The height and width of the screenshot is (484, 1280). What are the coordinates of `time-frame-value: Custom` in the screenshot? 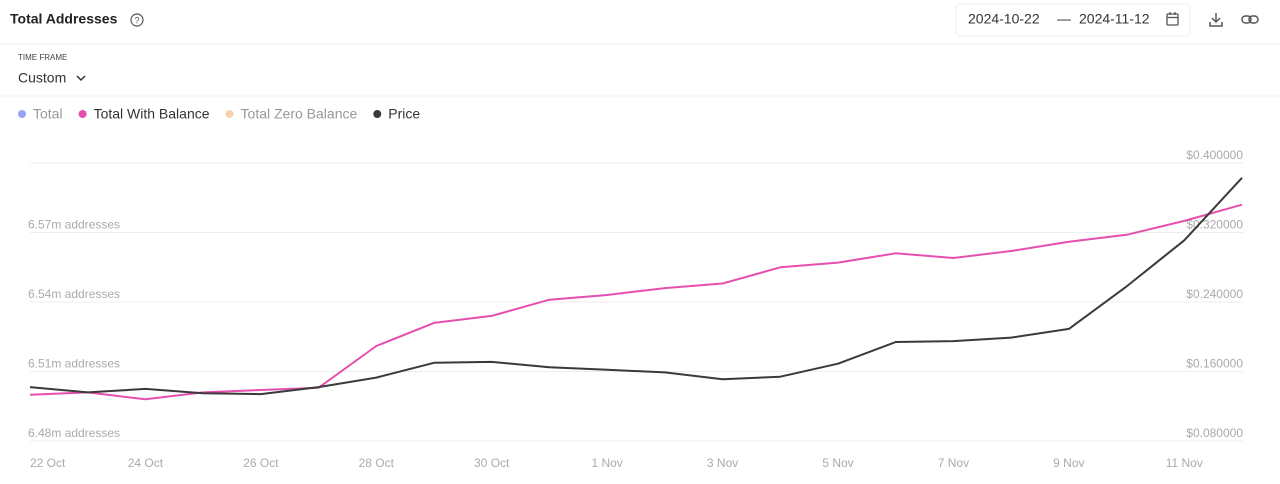 It's located at (42, 78).